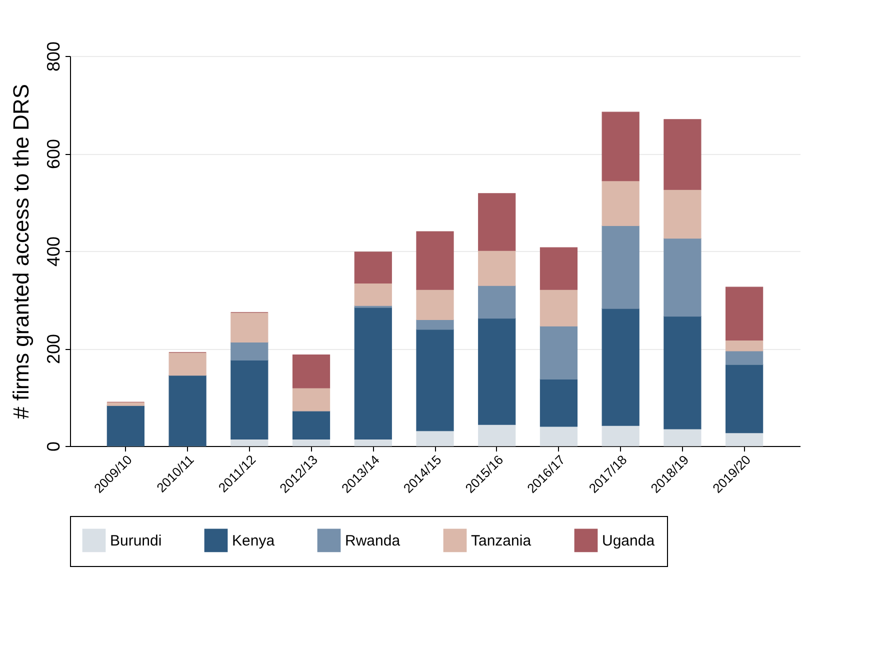  Describe the element at coordinates (54, 56) in the screenshot. I see `y-tick-label: 800` at that location.